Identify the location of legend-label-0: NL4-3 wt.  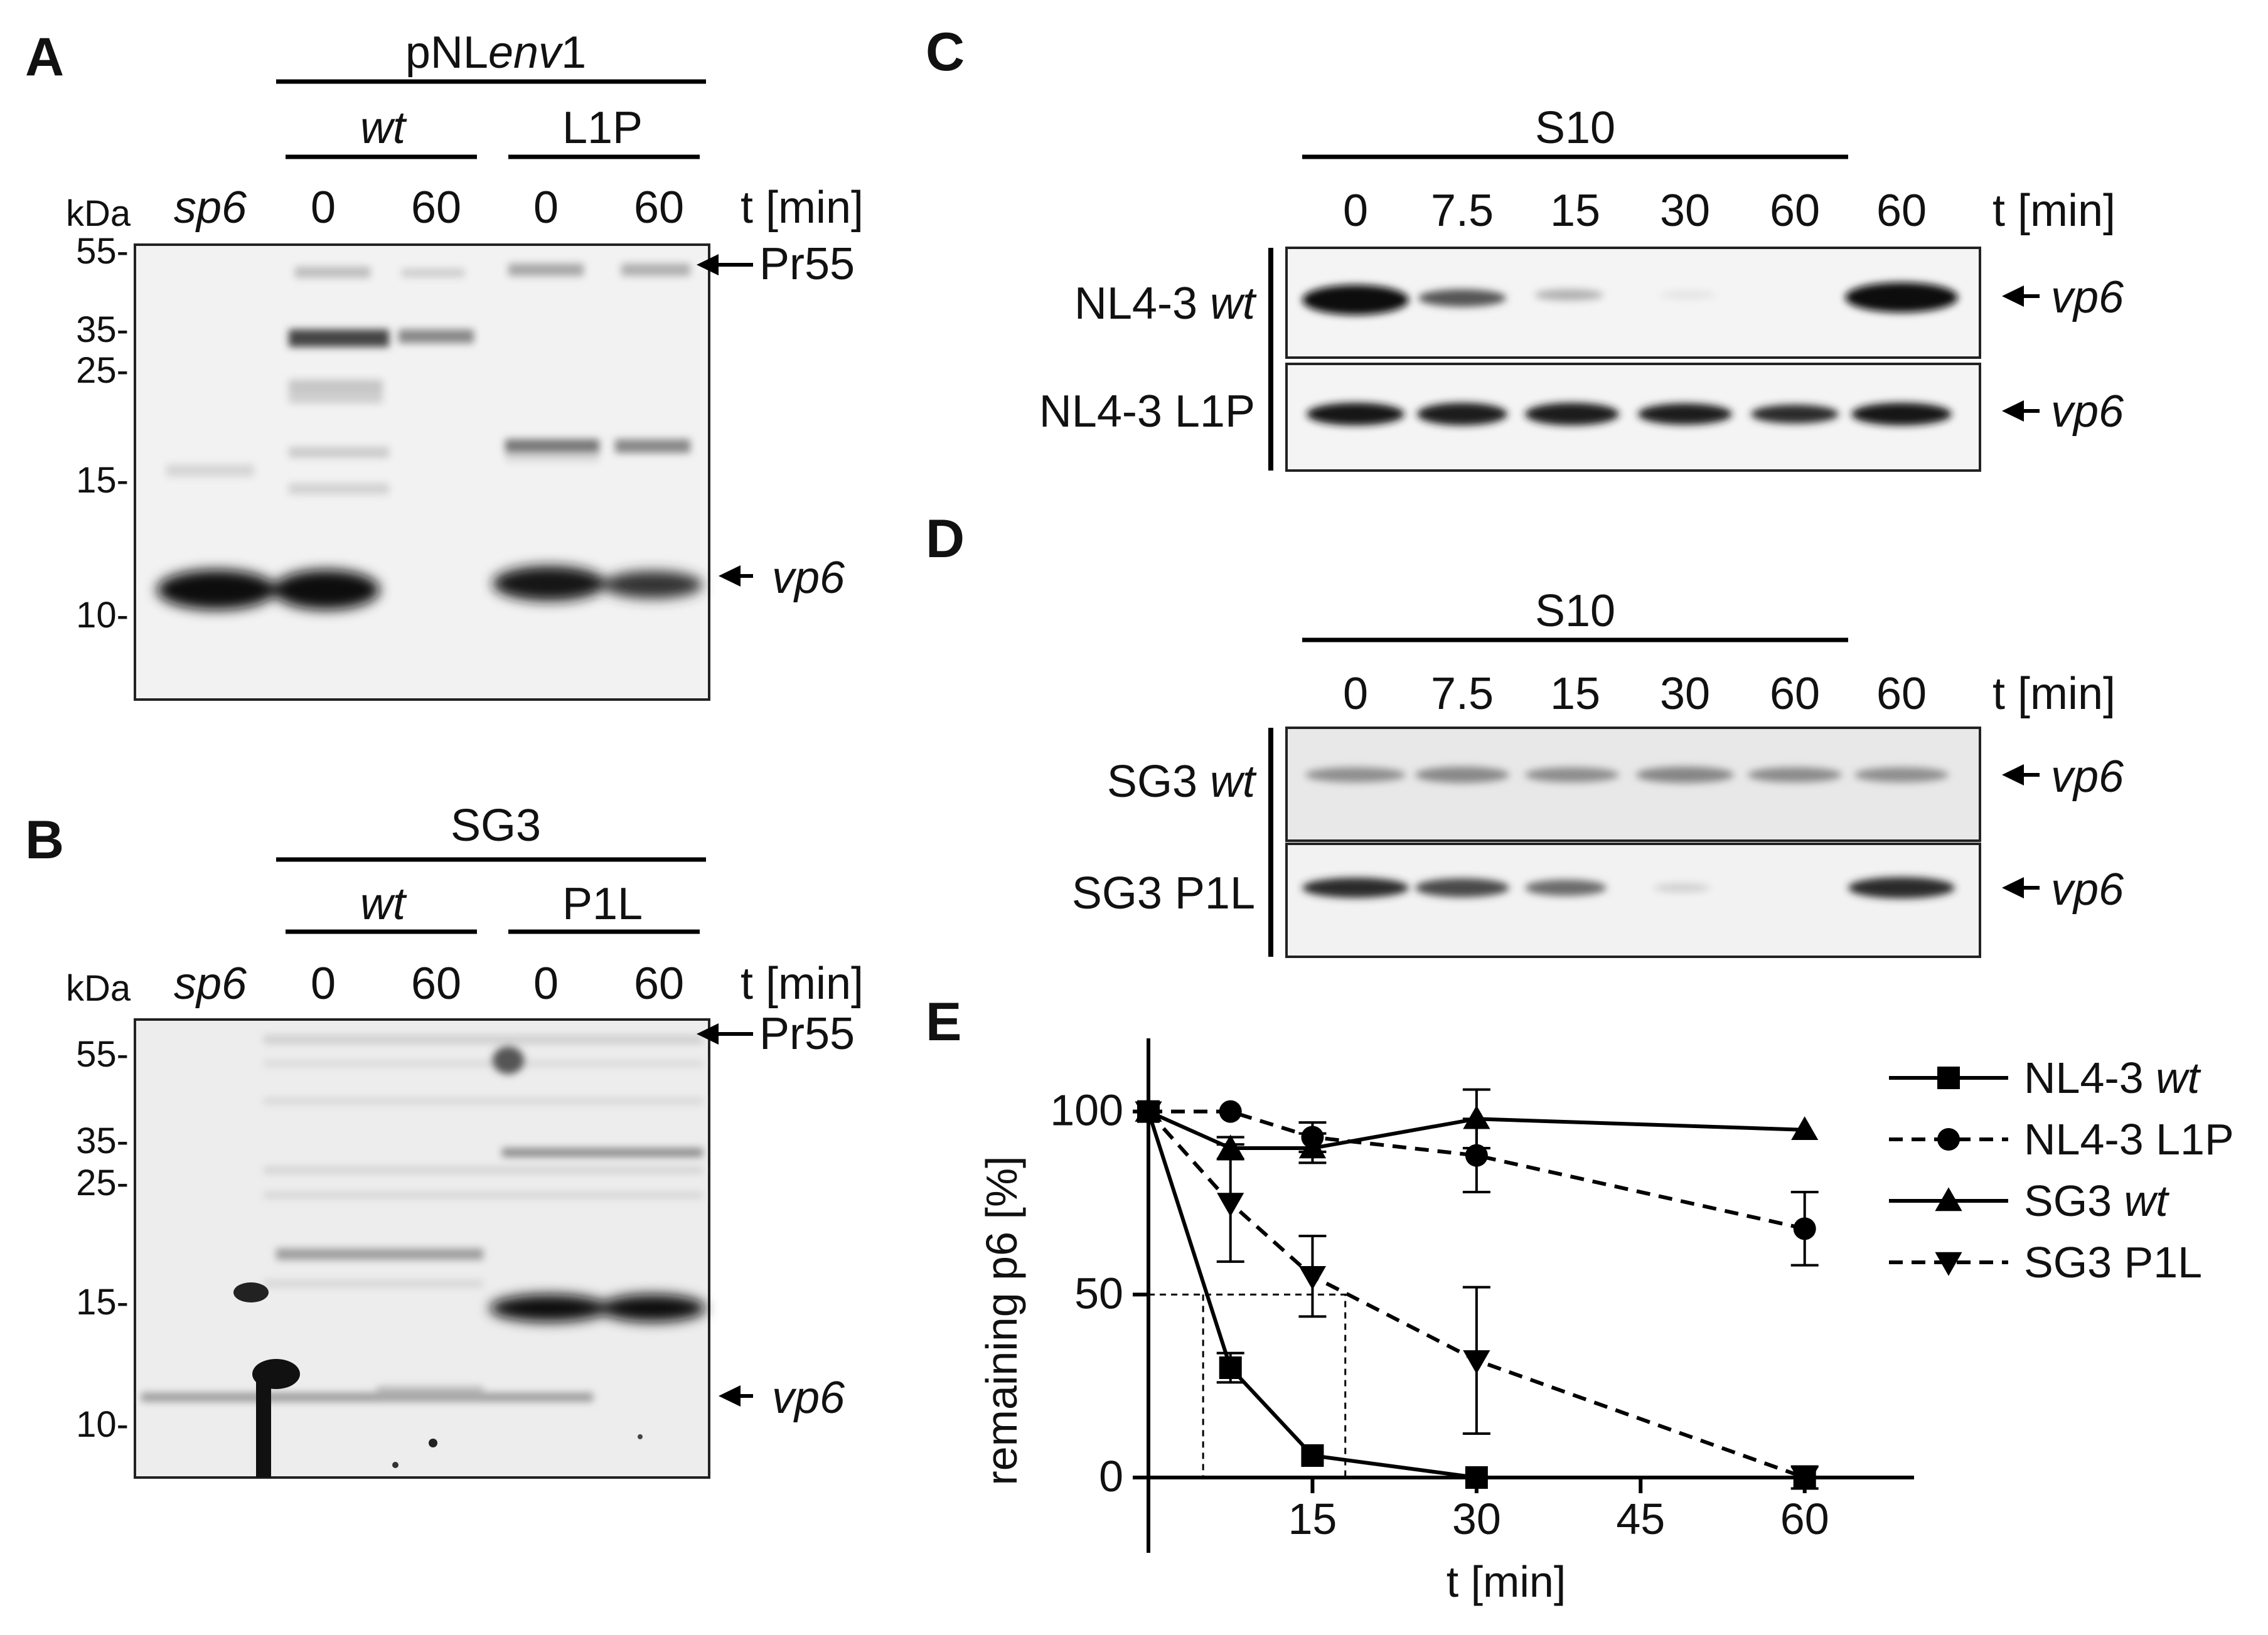
(2112, 1077).